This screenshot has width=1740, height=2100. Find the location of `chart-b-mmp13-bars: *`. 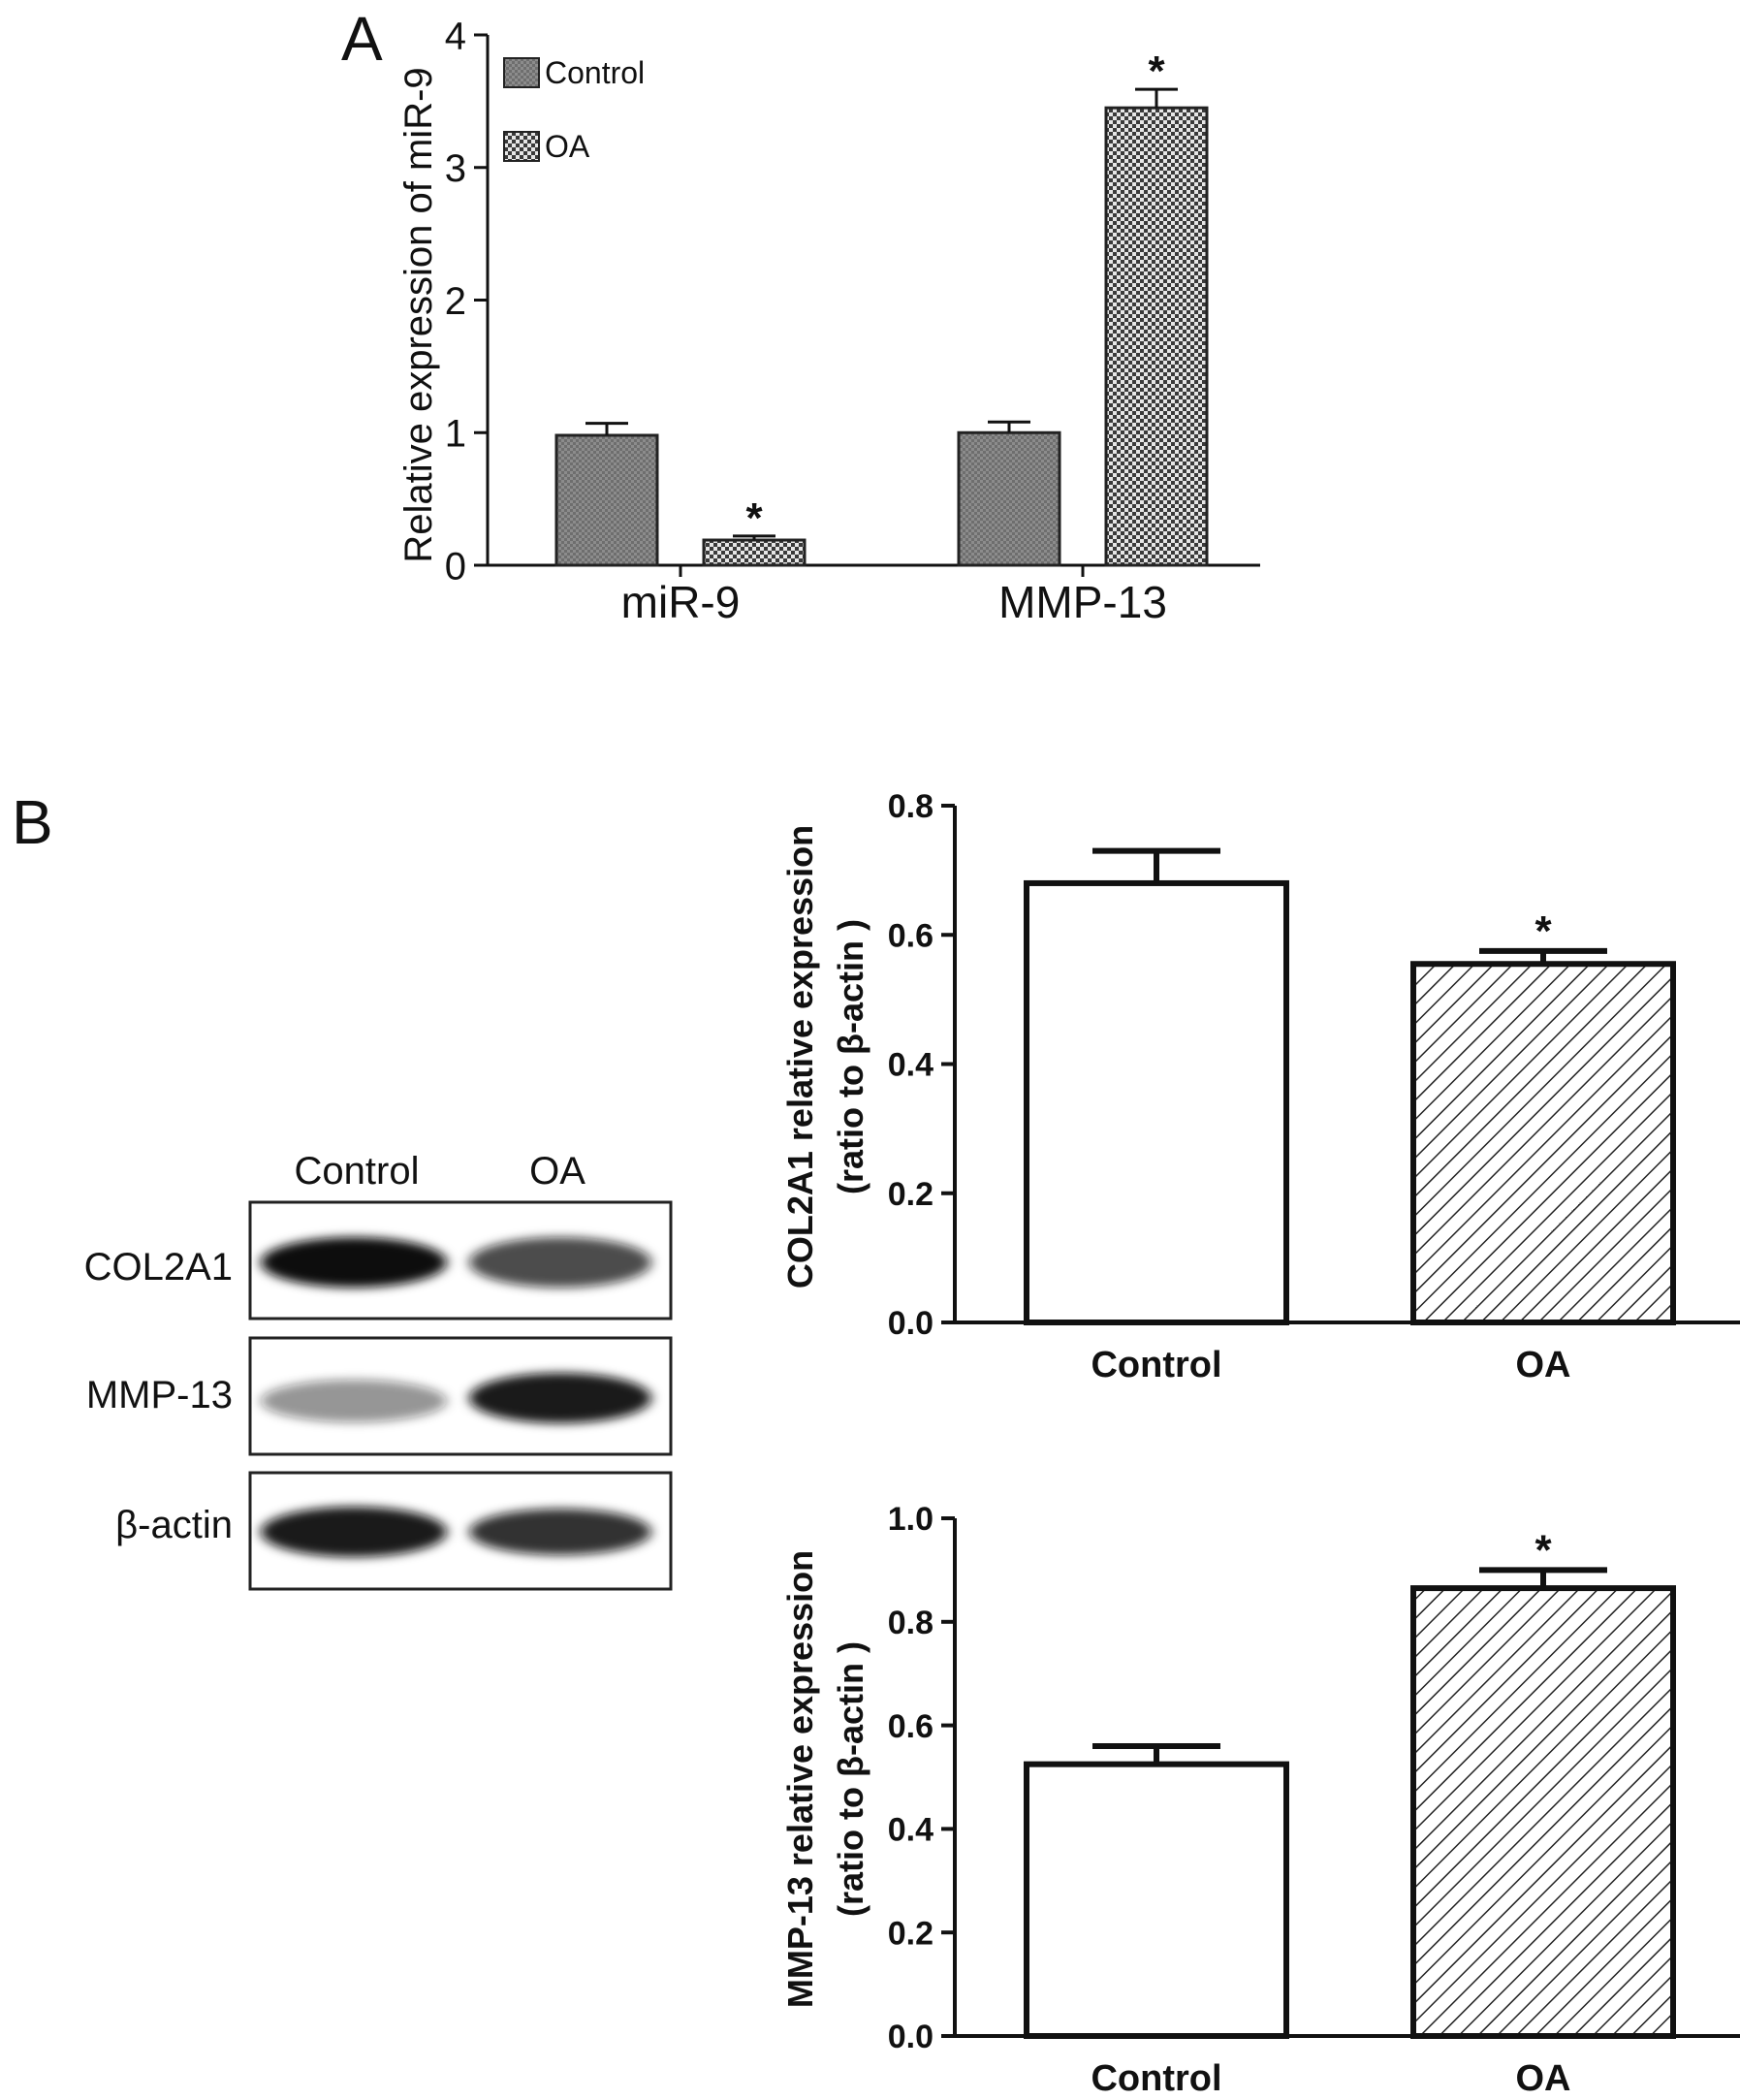

chart-b-mmp13-bars: * is located at coordinates (1350, 1783).